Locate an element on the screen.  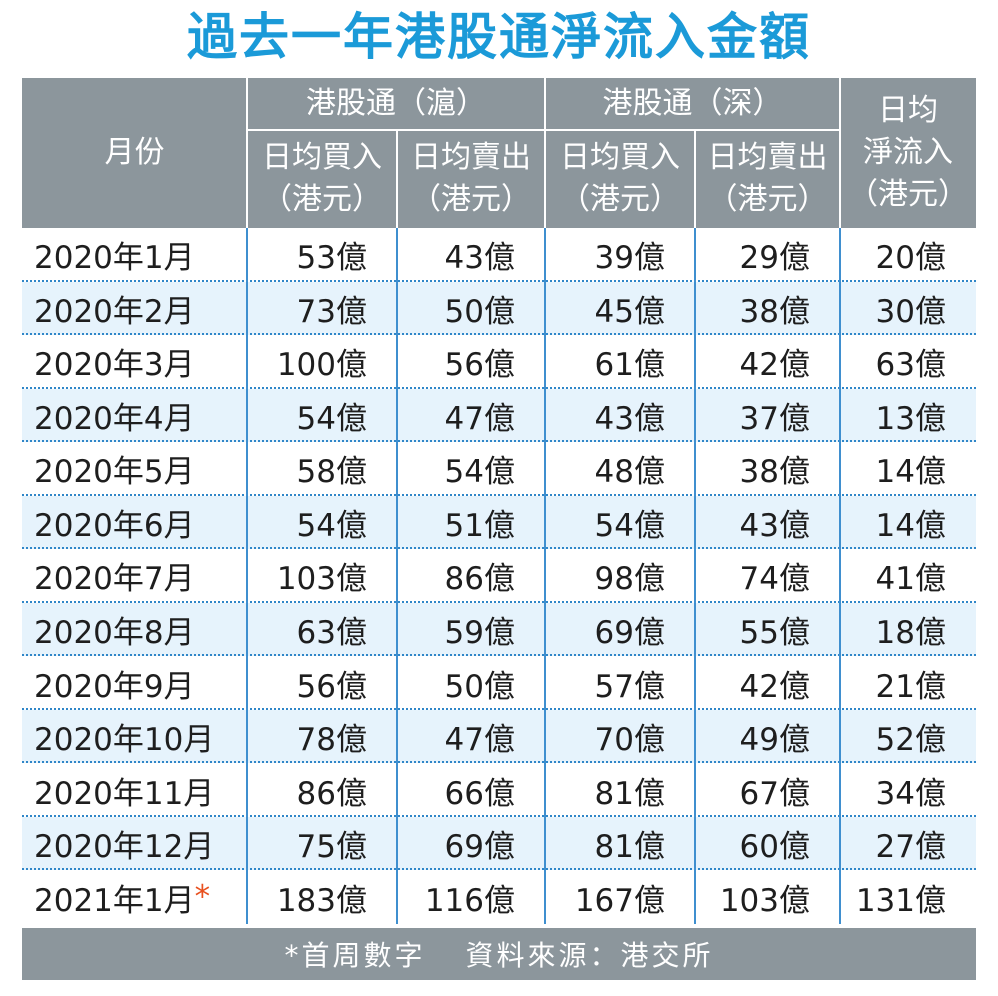
value: 66億 is located at coordinates (479, 793).